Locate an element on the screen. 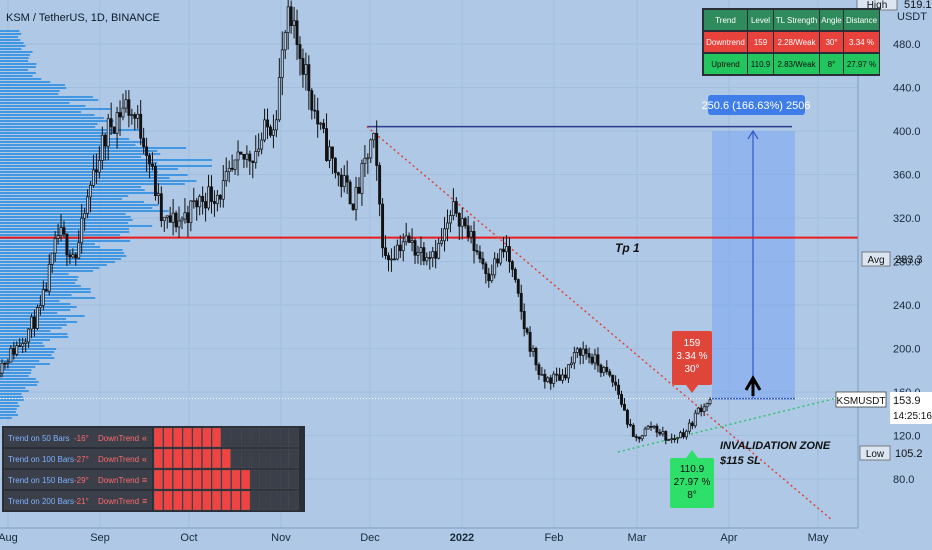 The height and width of the screenshot is (550, 932). trend-table-value: 2.28/Weak is located at coordinates (796, 42).